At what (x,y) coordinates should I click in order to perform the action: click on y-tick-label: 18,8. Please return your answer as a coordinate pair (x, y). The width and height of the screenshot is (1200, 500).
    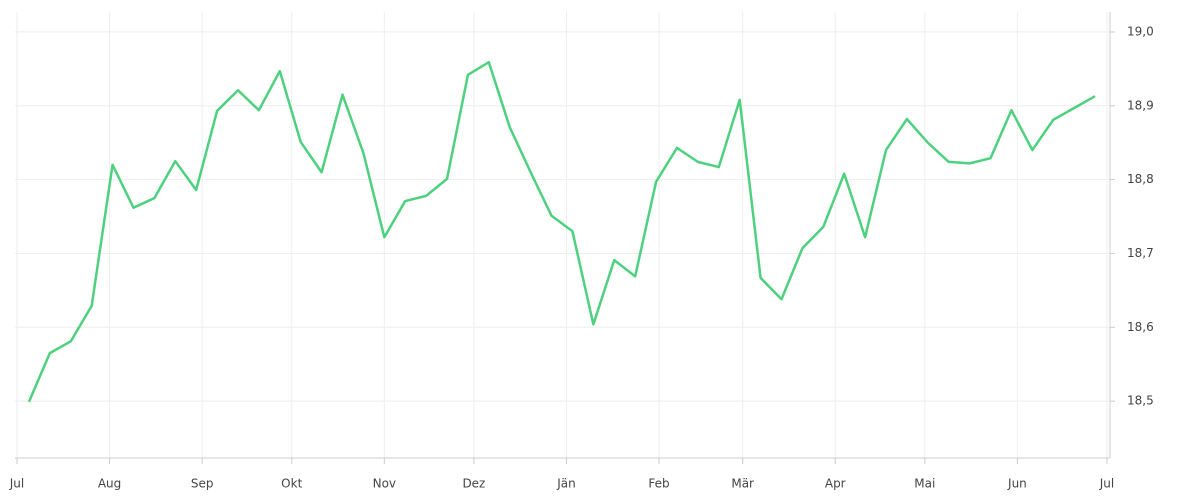
    Looking at the image, I should click on (1140, 179).